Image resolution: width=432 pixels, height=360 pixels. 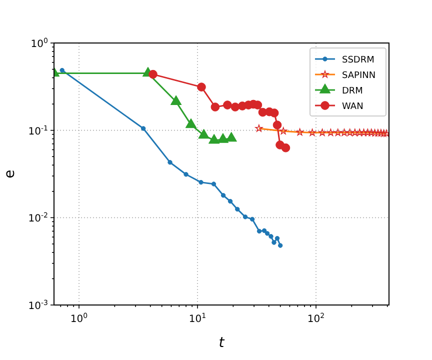 I want to click on y-axis-title: e, so click(x=10, y=174).